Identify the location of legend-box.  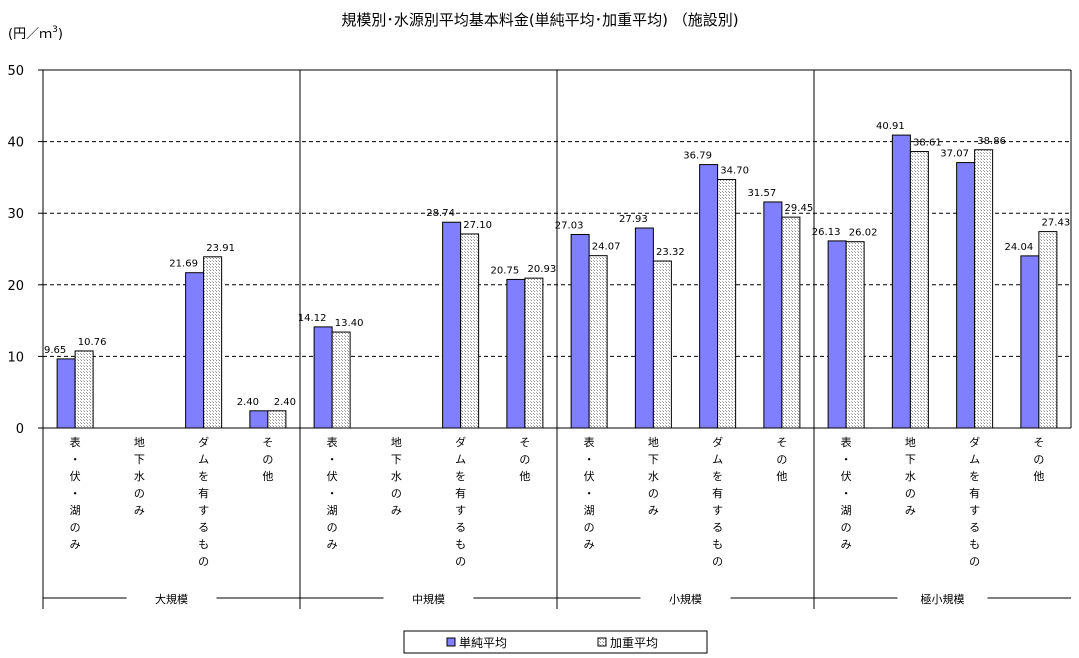
(555, 642).